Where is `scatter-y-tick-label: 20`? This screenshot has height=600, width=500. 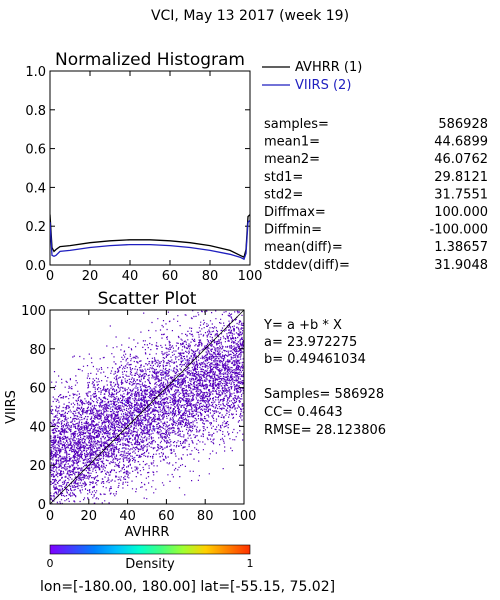
scatter-y-tick-label: 20 is located at coordinates (37, 466).